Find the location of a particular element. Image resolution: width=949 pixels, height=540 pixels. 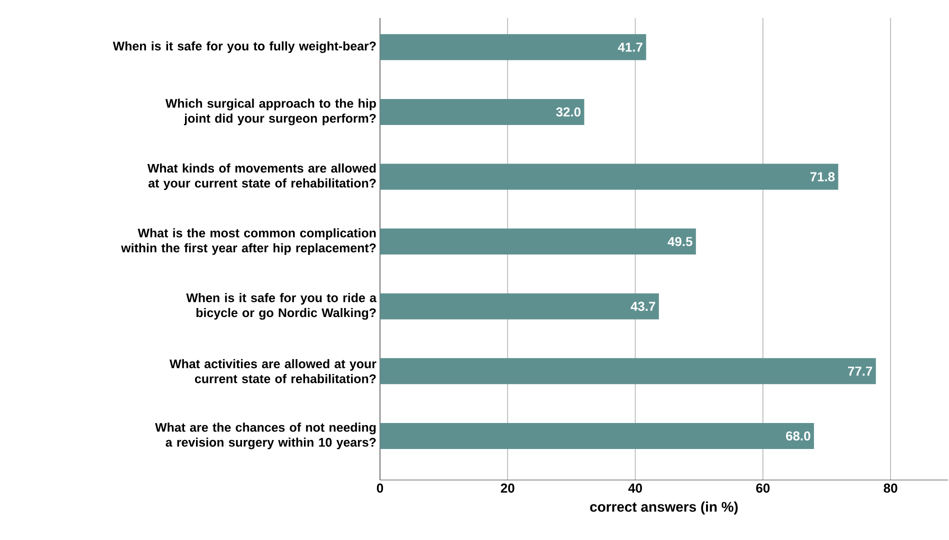

data-label: 49.5 is located at coordinates (680, 241).